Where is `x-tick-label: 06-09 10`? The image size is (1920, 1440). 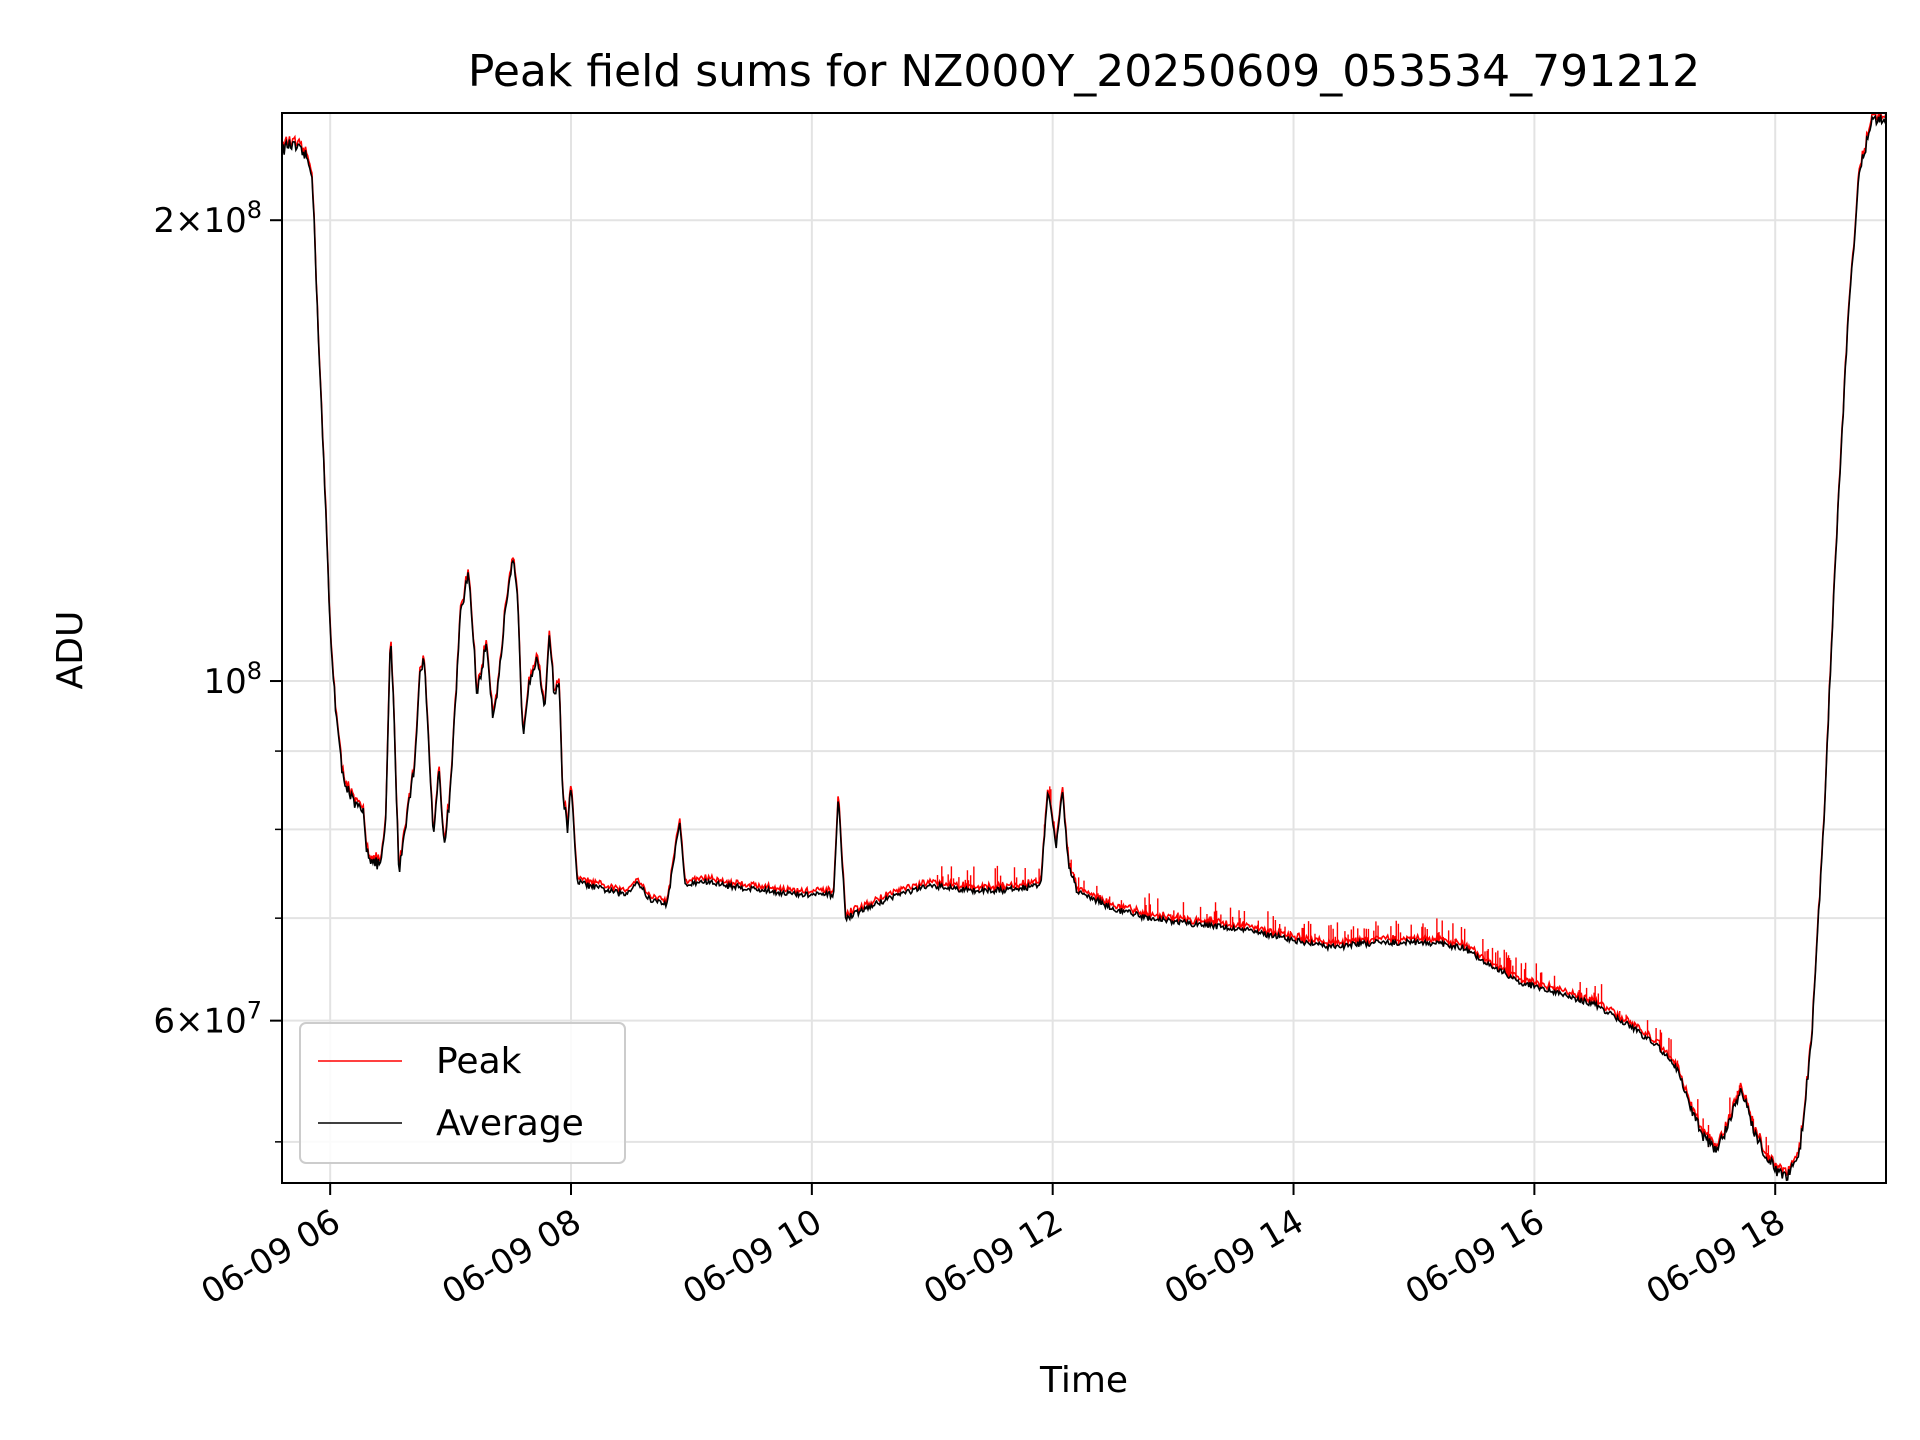
x-tick-label: 06-09 10 is located at coordinates (752, 1257).